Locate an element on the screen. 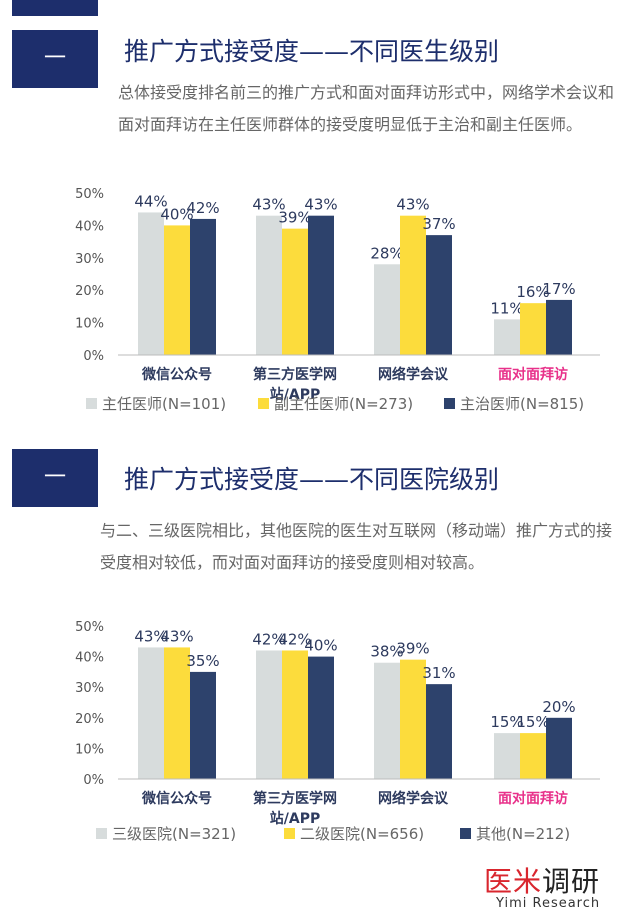 The height and width of the screenshot is (924, 640). section-title: 推广方式接受度——不同医院级别 is located at coordinates (312, 479).